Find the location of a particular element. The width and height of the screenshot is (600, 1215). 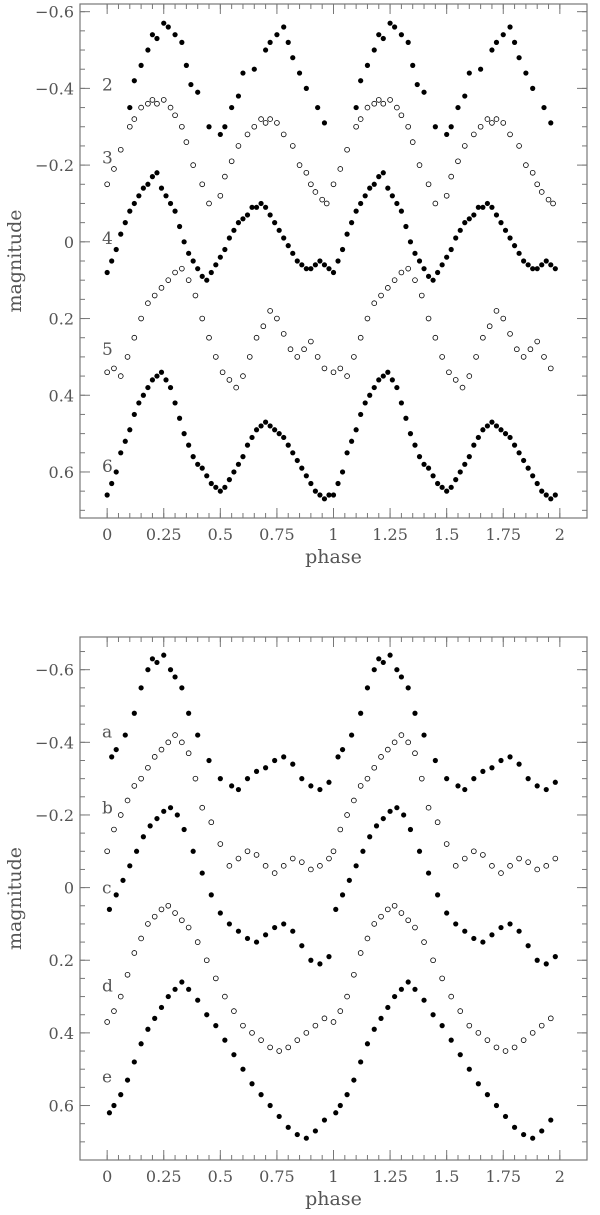

y-tick-label: 0 is located at coordinates (69, 888).